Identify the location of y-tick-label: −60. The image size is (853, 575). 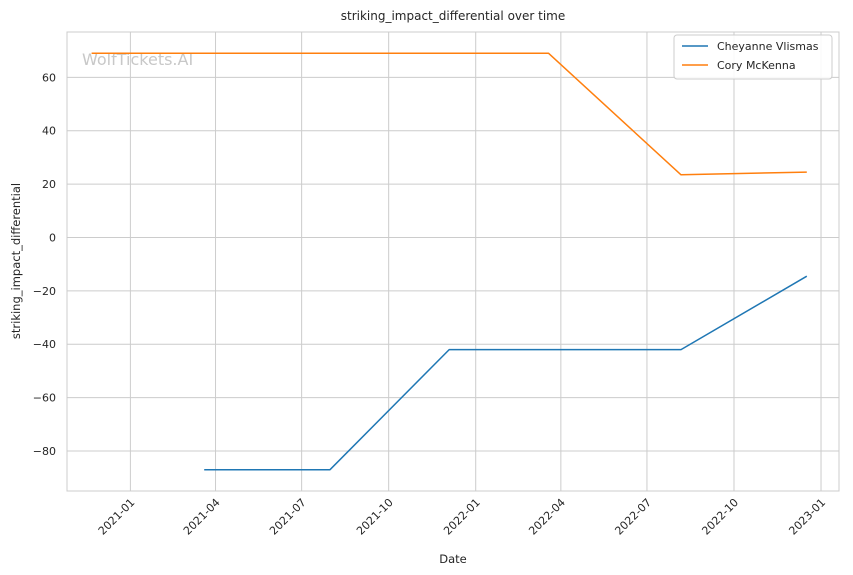
(44, 398).